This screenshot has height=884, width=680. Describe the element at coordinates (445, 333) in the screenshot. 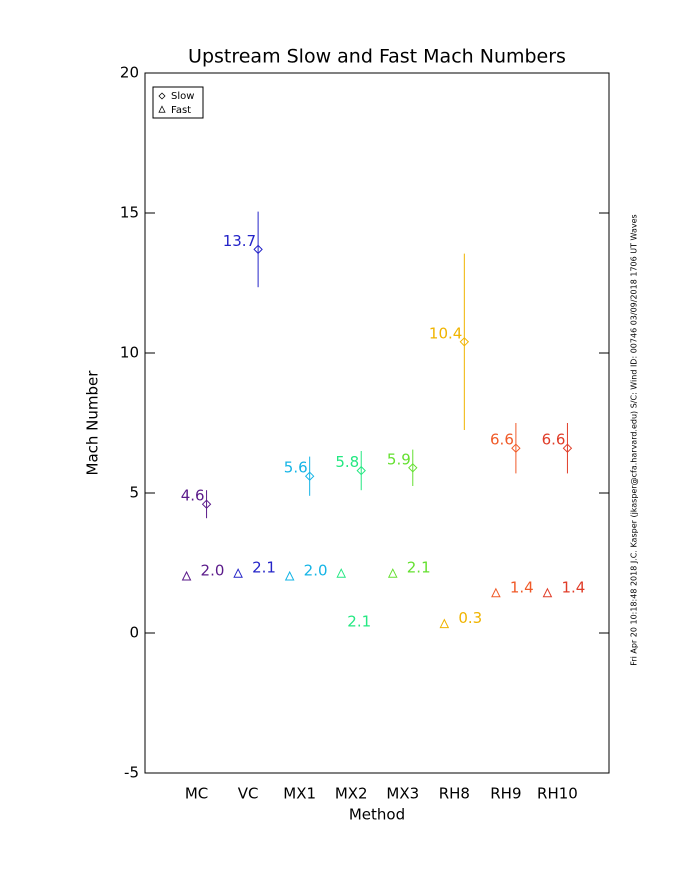

I see `value-label: 10.4` at that location.